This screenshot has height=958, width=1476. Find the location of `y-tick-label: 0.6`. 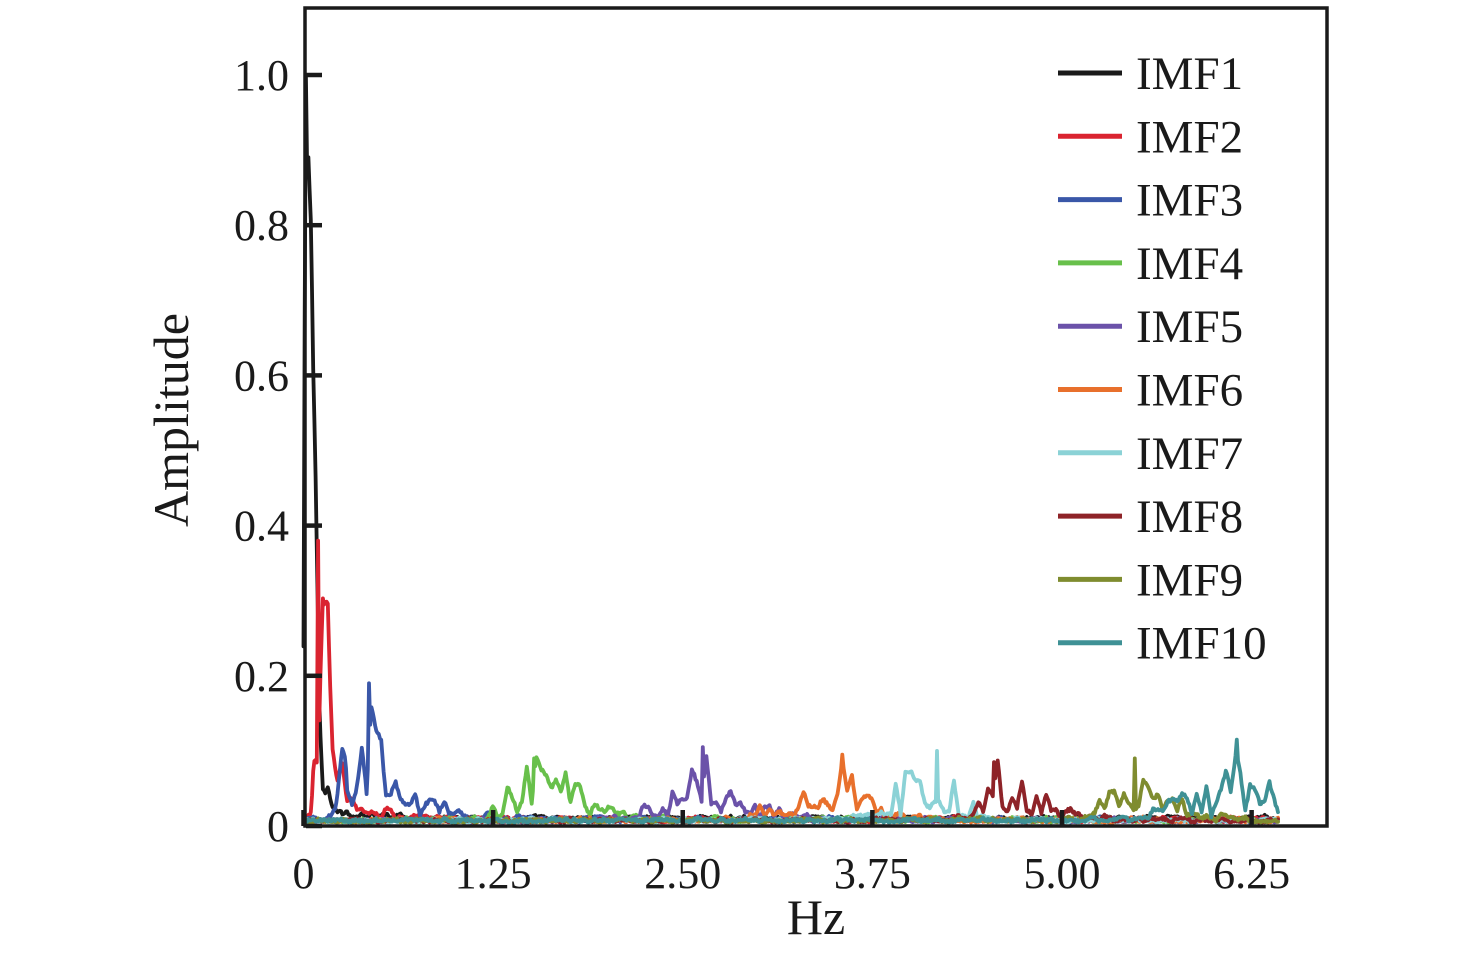

y-tick-label: 0.6 is located at coordinates (261, 375).